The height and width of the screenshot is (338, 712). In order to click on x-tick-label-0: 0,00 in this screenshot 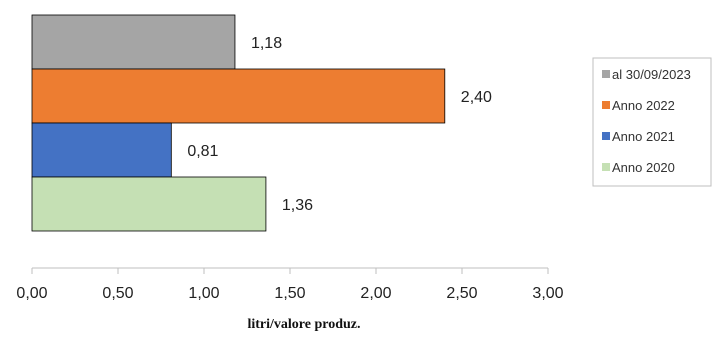, I will do `click(31, 293)`.